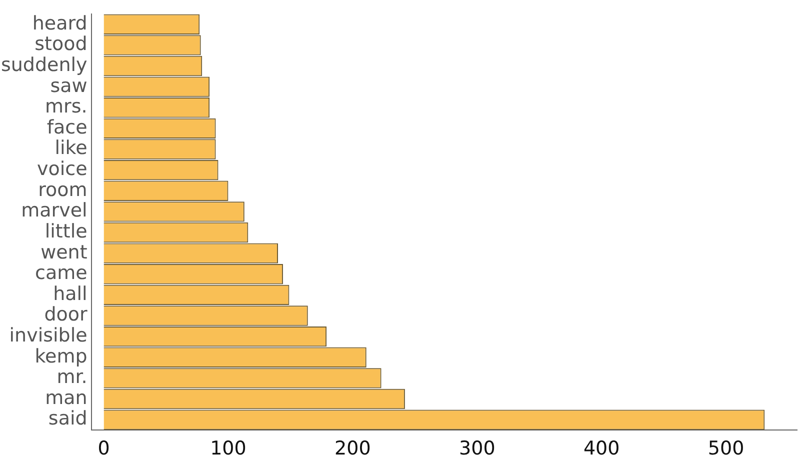  I want to click on y-tick-label: mr., so click(72, 377).